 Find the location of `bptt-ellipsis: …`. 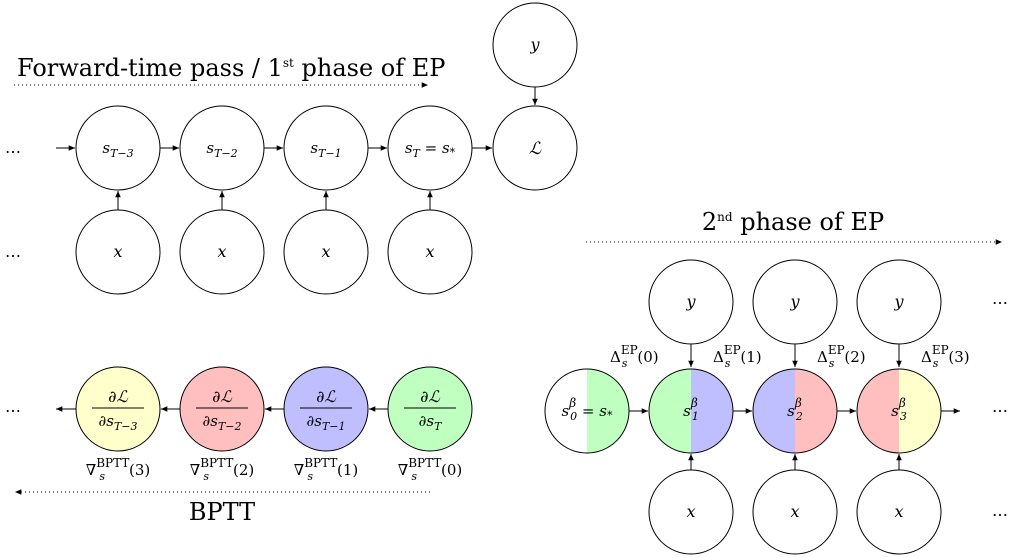

bptt-ellipsis: … is located at coordinates (13, 406).